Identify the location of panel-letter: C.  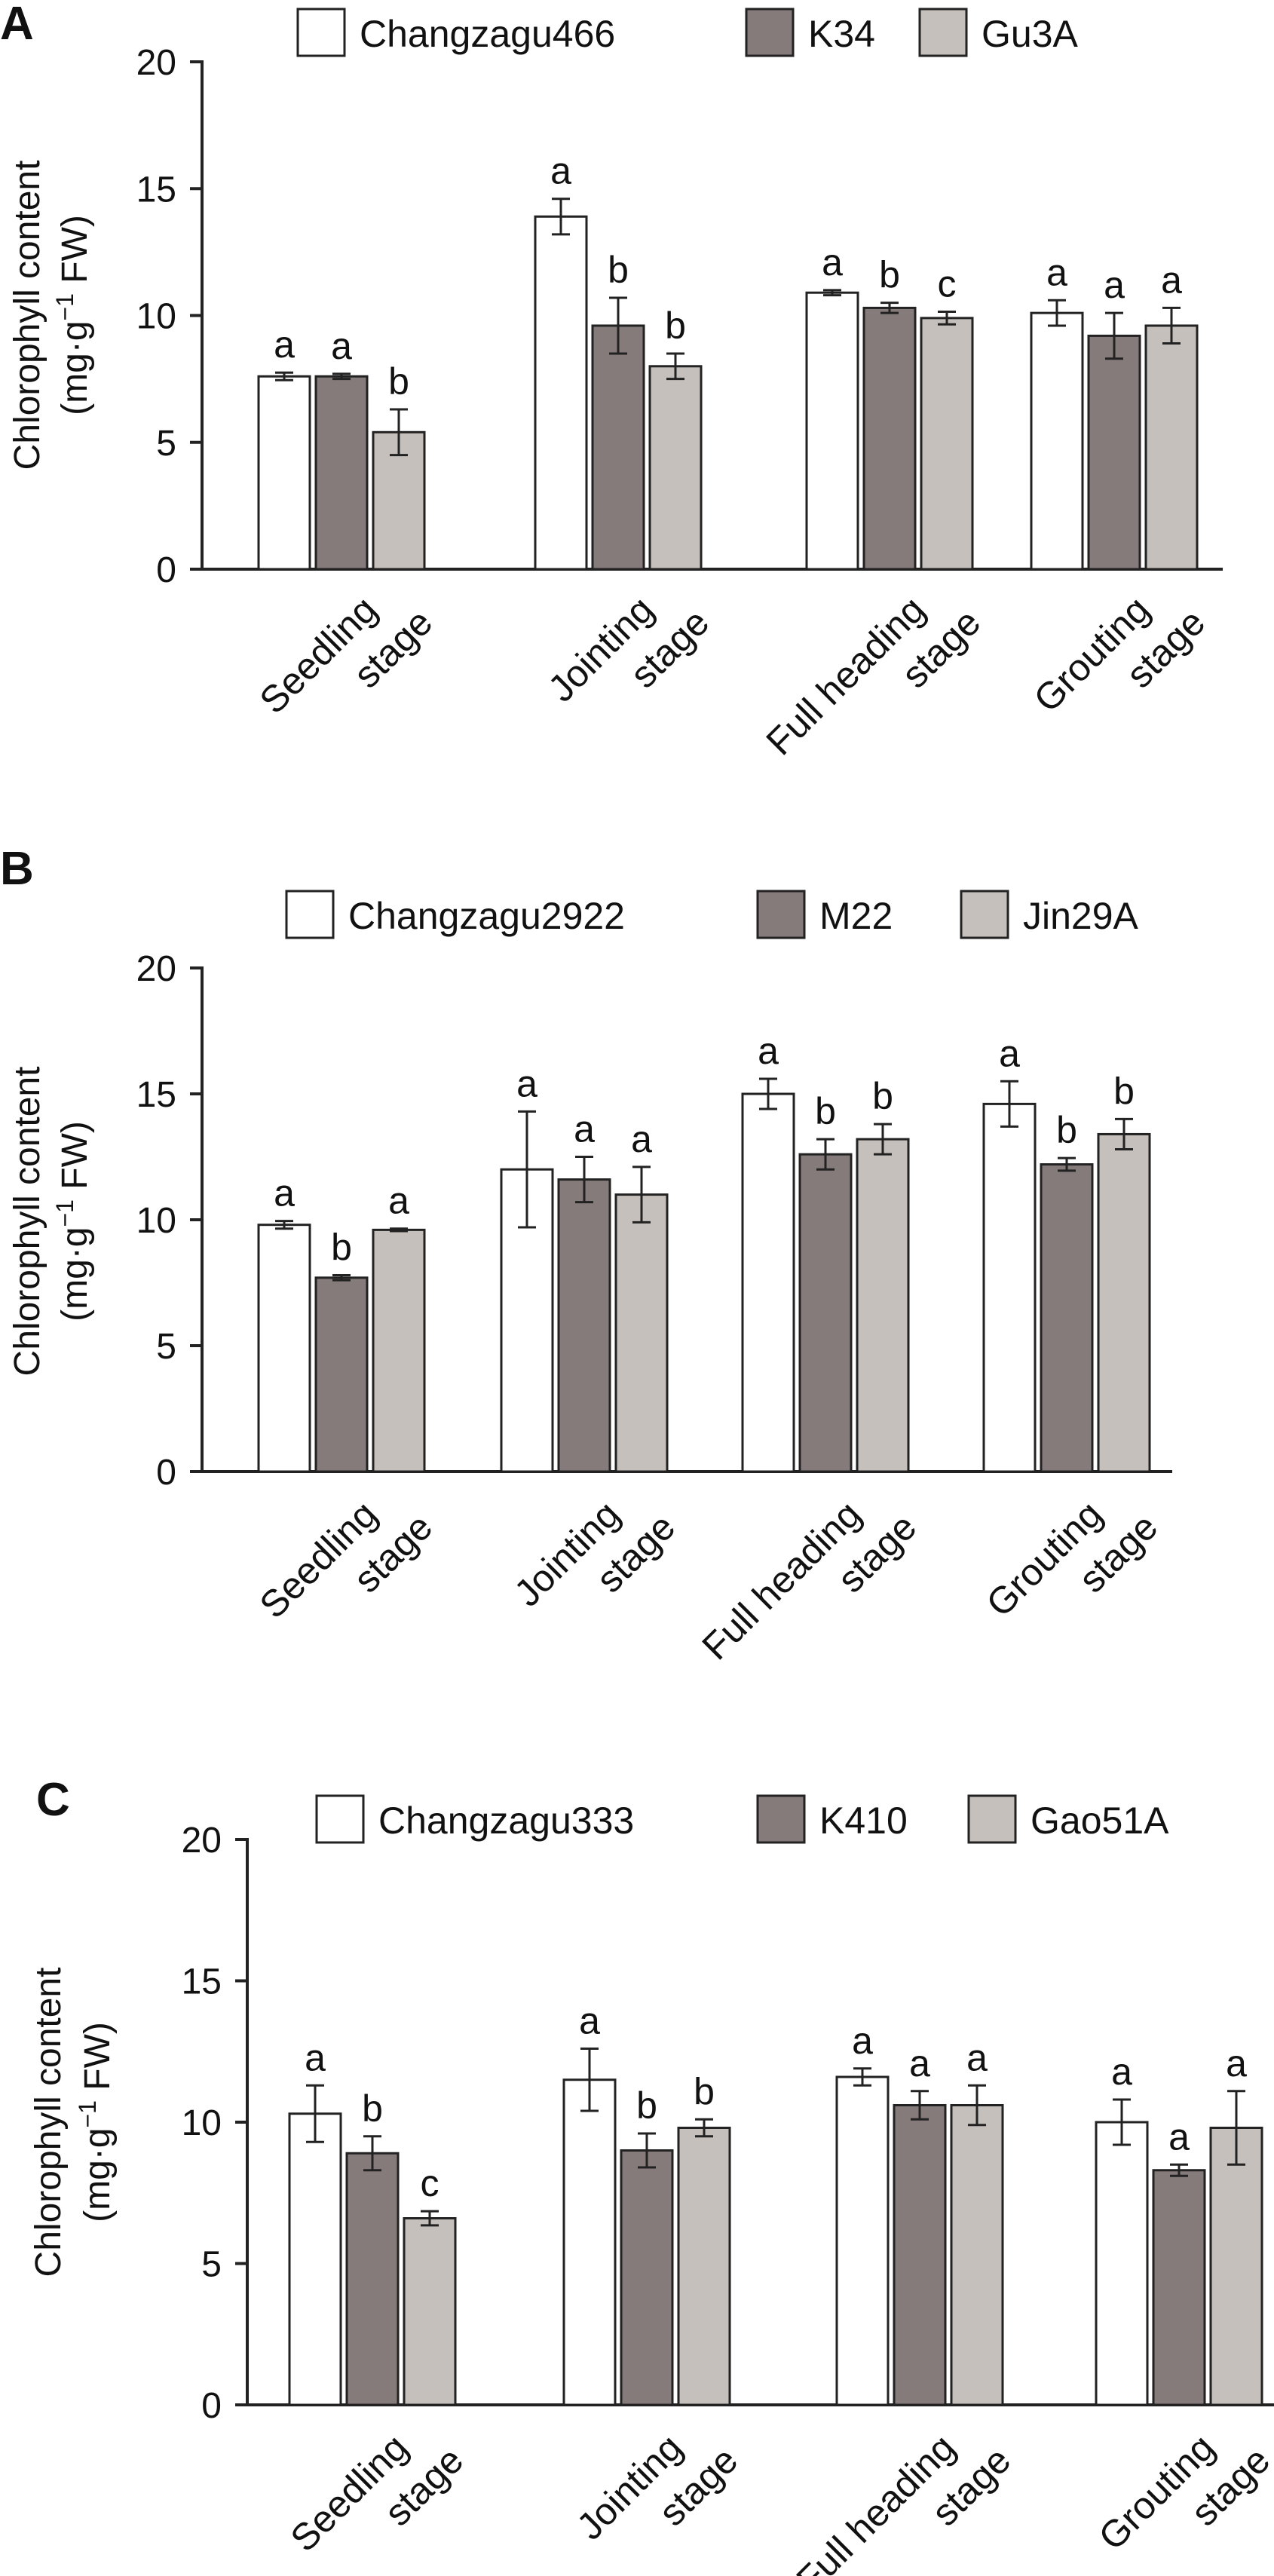
(53, 1800).